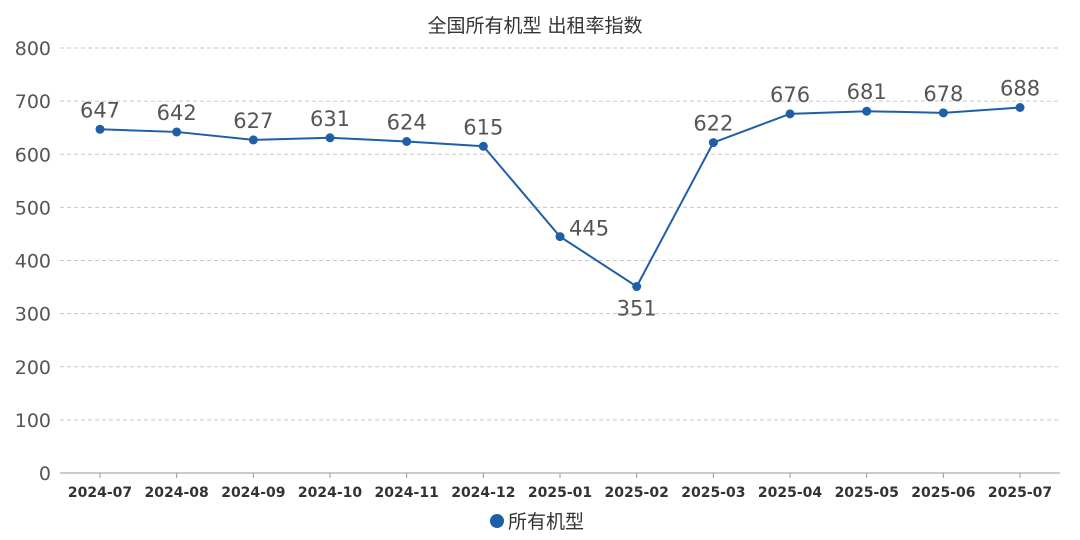 The image size is (1080, 540). I want to click on x-tick-label: 2024-07, so click(100, 493).